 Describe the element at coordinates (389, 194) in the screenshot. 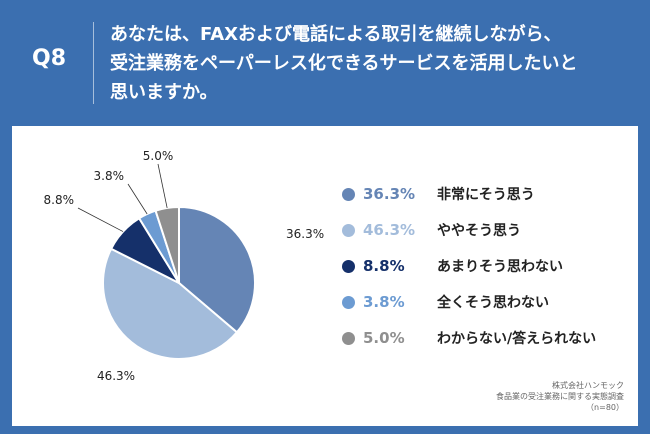

I see `legend-value: 36.3%` at that location.